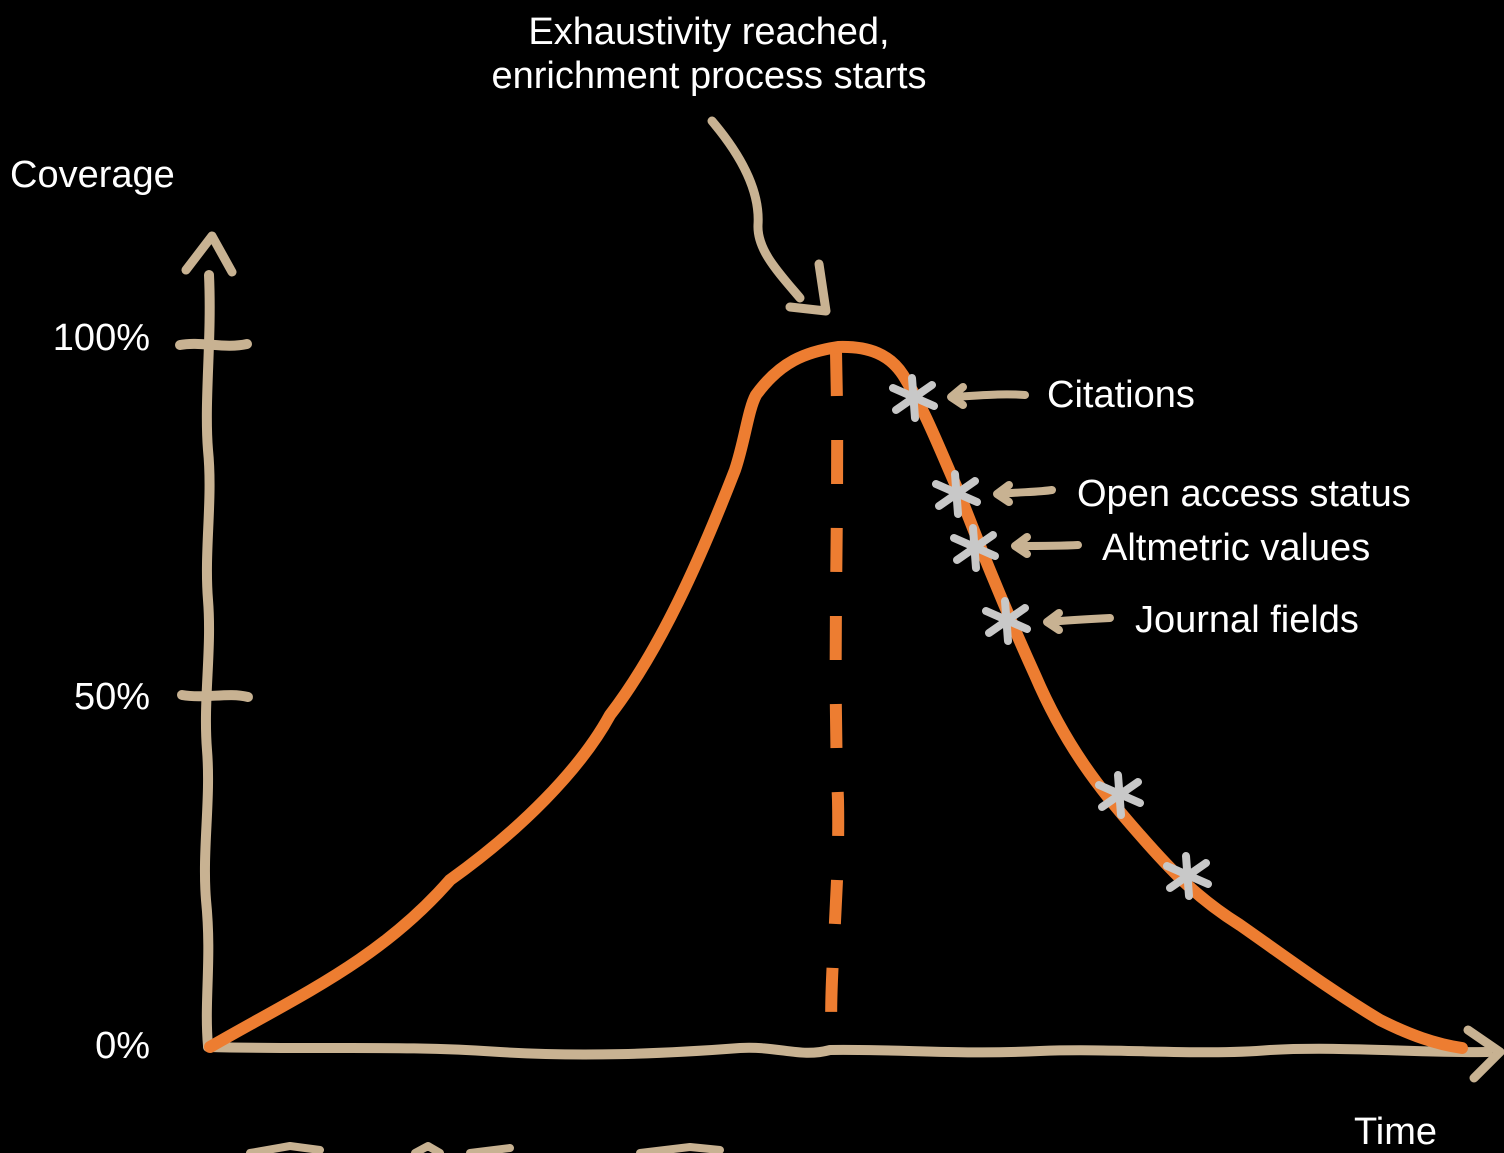 The width and height of the screenshot is (1504, 1153). Describe the element at coordinates (956, 494) in the screenshot. I see `marker-star-open-access` at that location.